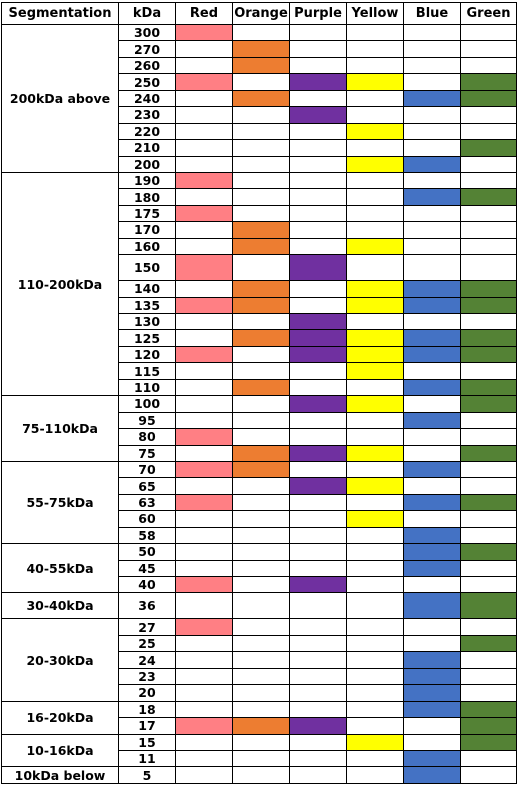 The image size is (517, 800). What do you see at coordinates (60, 98) in the screenshot?
I see `segment-label: 200kDa above` at bounding box center [60, 98].